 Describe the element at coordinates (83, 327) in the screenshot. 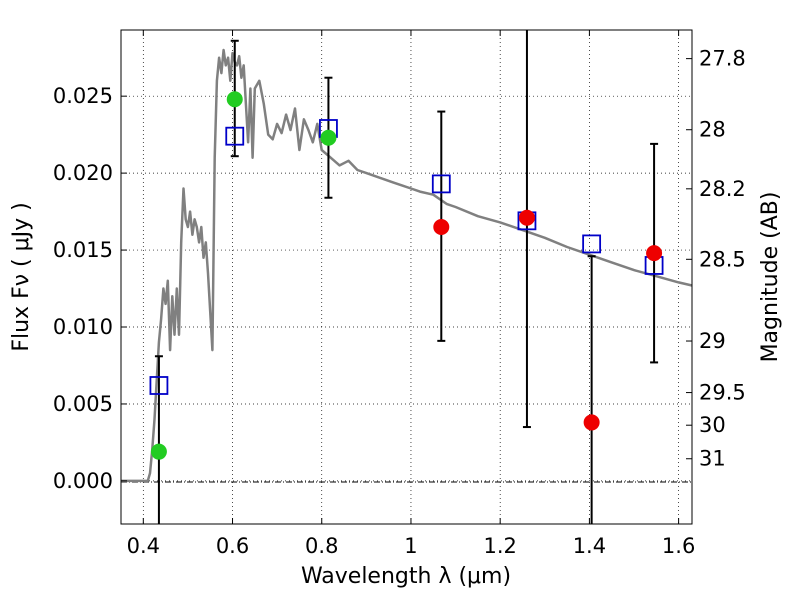

I see `y-tick-label: 0.010` at that location.